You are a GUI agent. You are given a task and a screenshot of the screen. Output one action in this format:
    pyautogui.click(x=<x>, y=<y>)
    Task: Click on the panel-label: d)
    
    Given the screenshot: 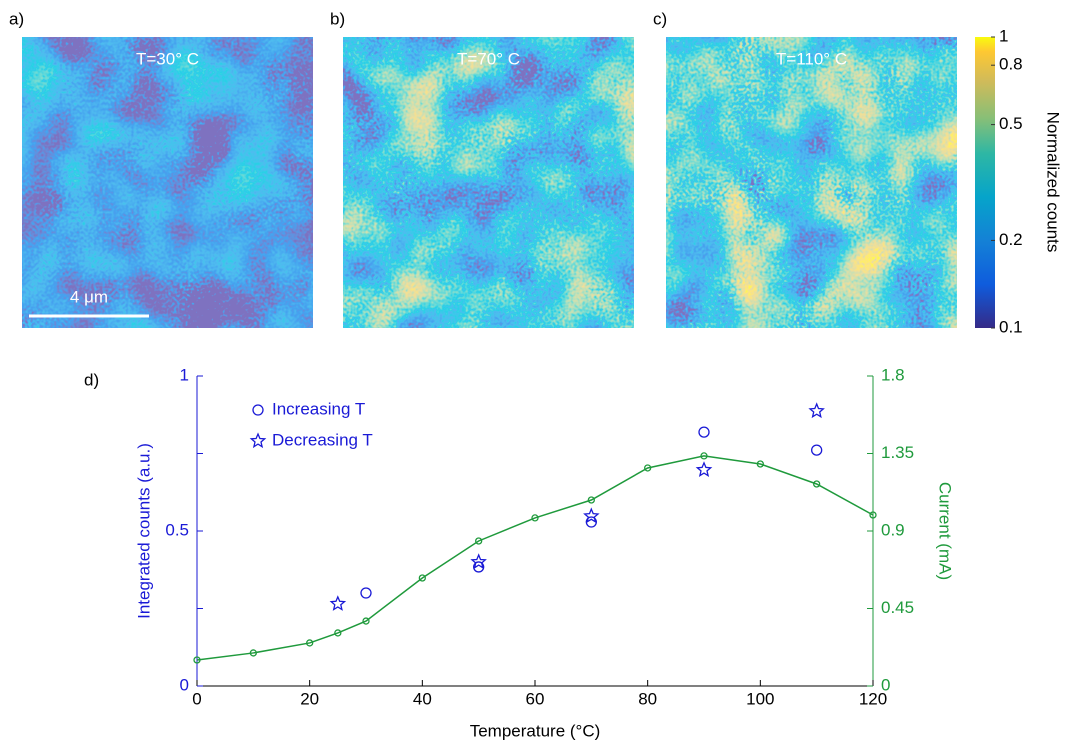 What is the action you would take?
    pyautogui.click(x=91, y=379)
    